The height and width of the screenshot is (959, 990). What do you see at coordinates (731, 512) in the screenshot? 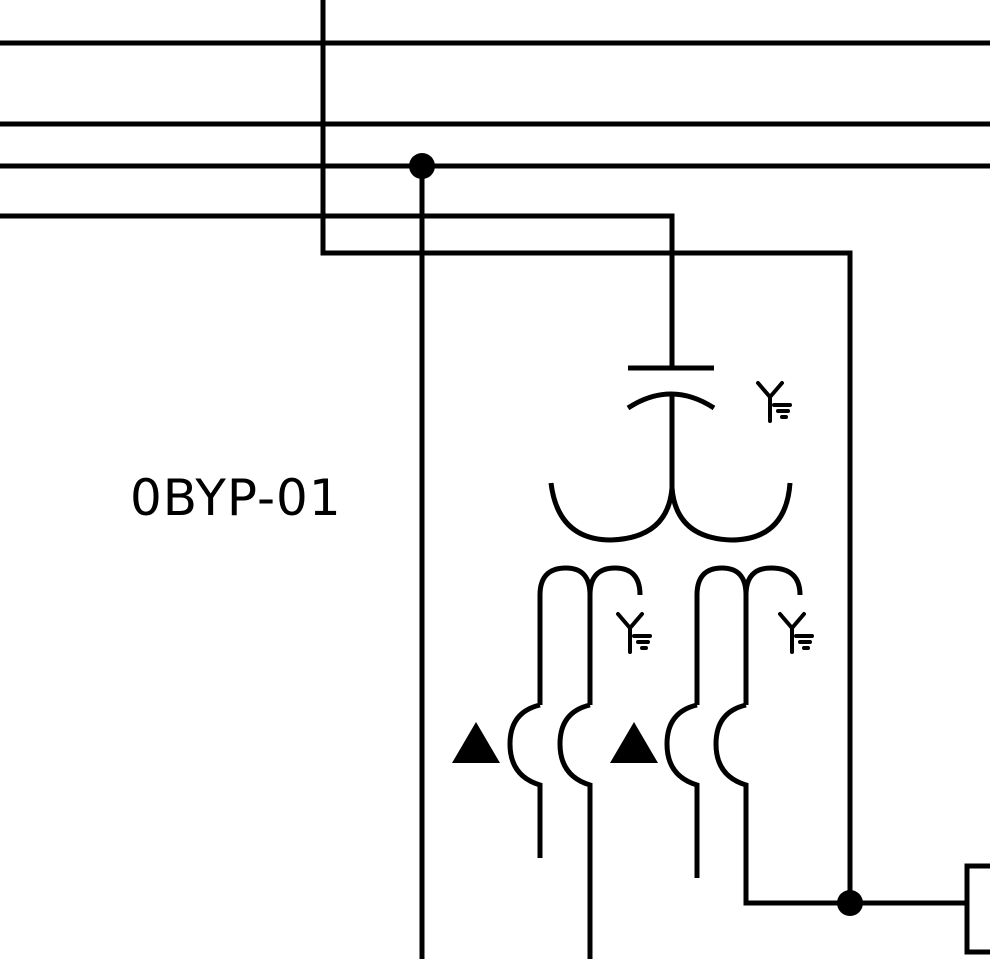
I see `primary-arc-right` at bounding box center [731, 512].